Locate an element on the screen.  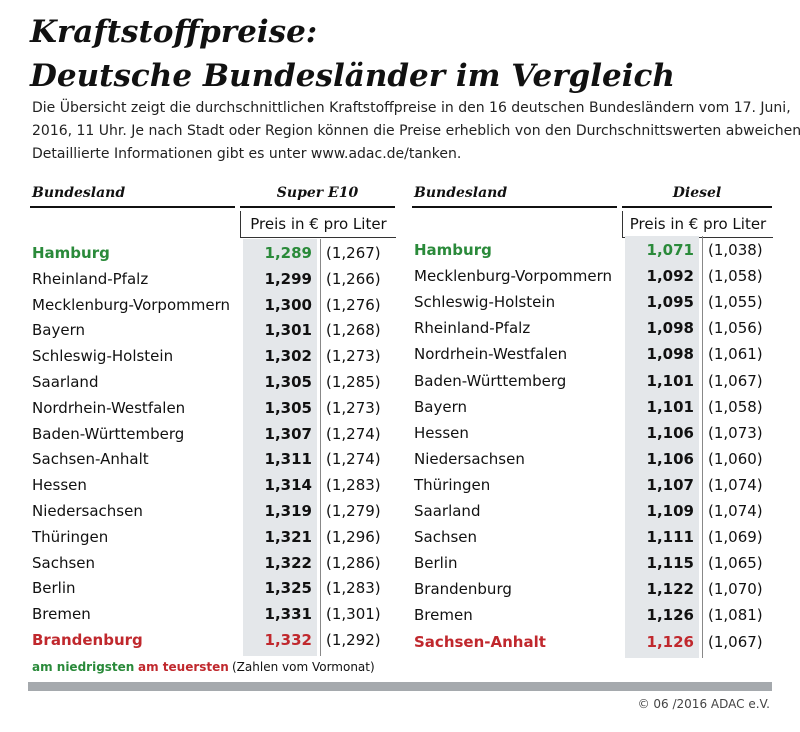
previous-price: (1,055) is located at coordinates (735, 302).